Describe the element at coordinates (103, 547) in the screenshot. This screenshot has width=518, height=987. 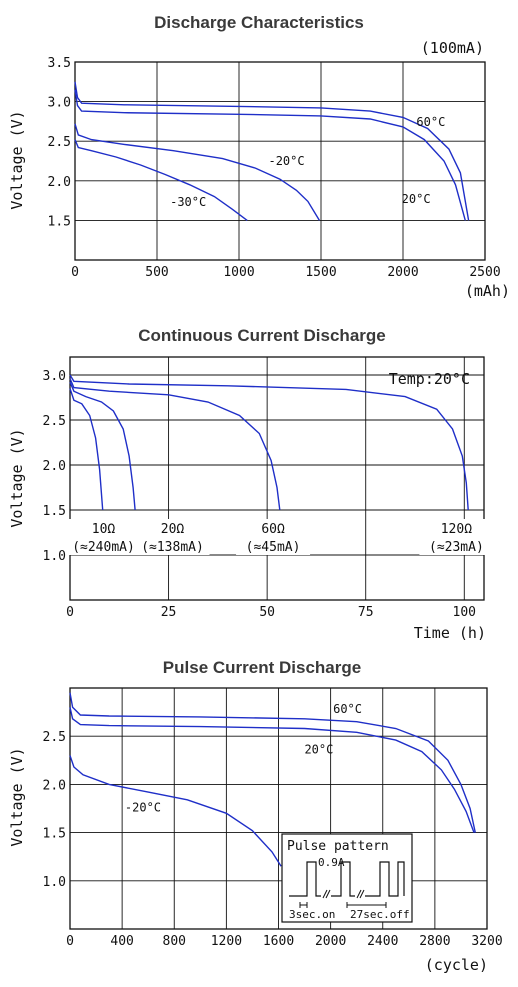
I see `series-label-current: (≈240mA)` at that location.